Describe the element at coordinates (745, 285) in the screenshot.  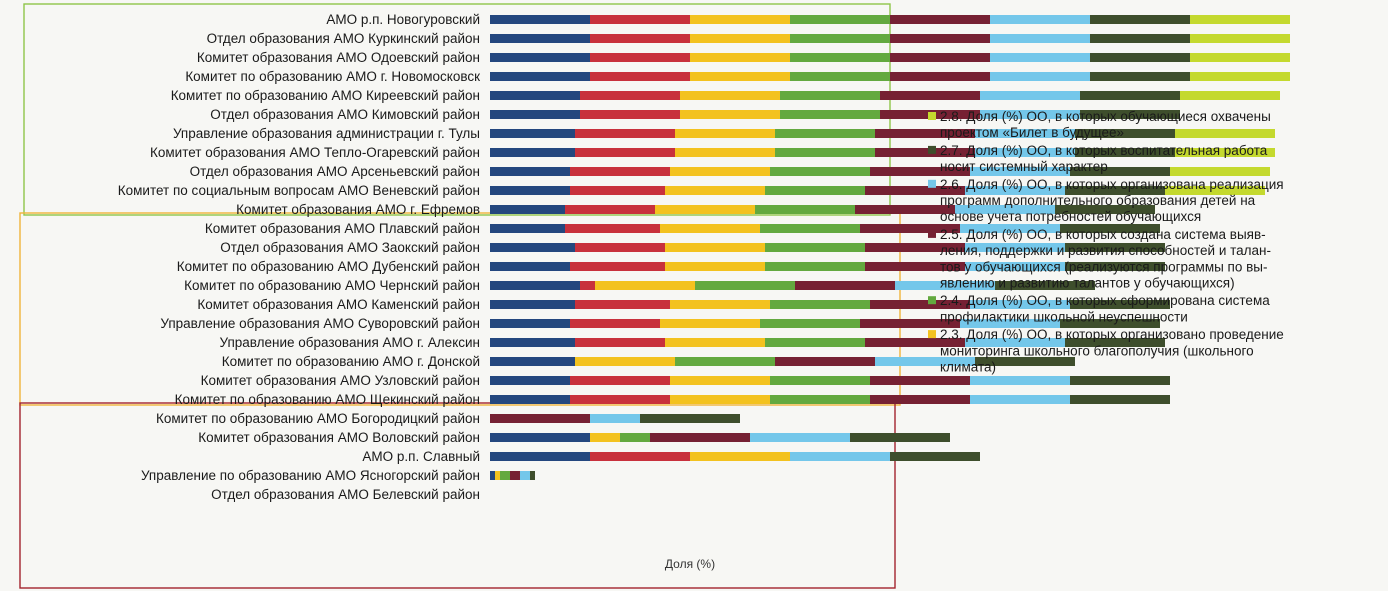
I see `bar-segment-s4-r15` at that location.